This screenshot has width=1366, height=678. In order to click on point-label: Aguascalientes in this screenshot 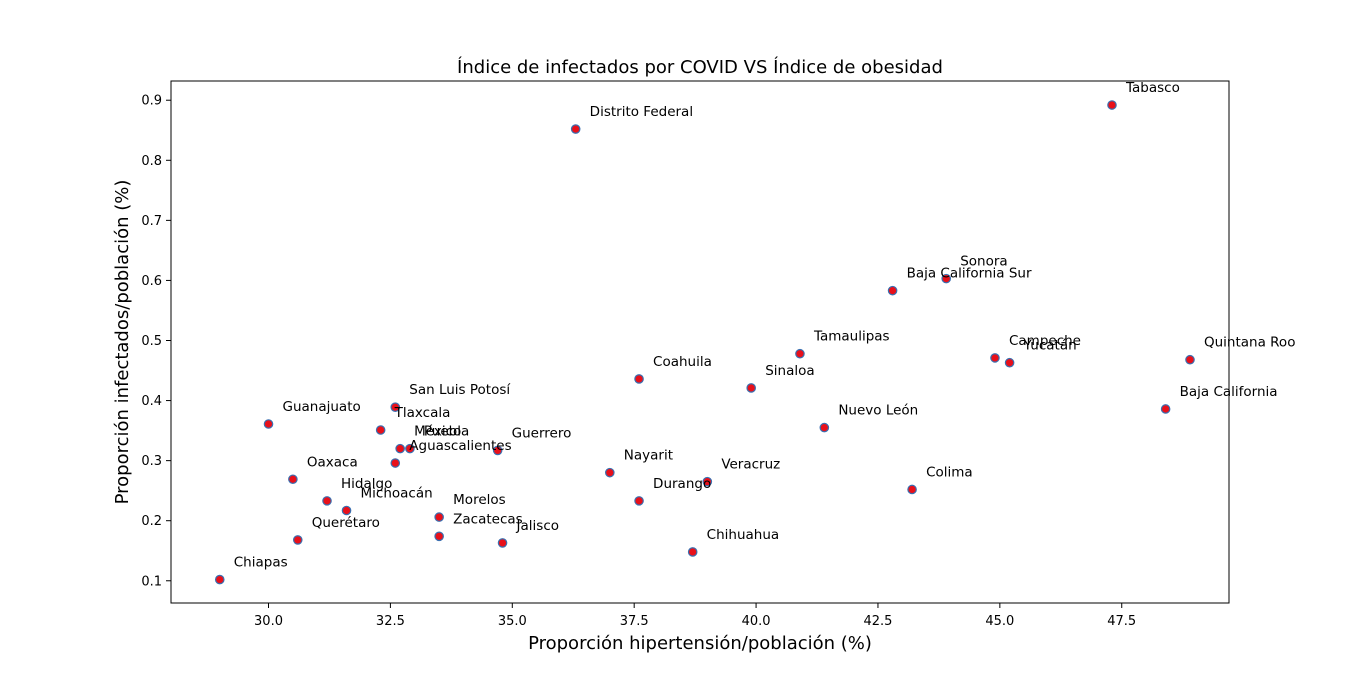, I will do `click(460, 446)`.